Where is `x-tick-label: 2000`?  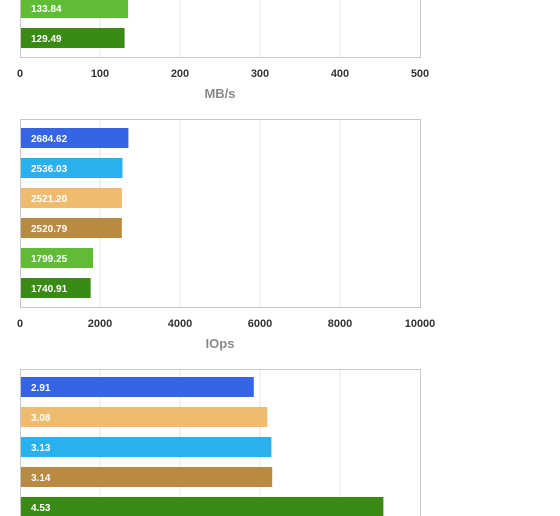 x-tick-label: 2000 is located at coordinates (100, 324).